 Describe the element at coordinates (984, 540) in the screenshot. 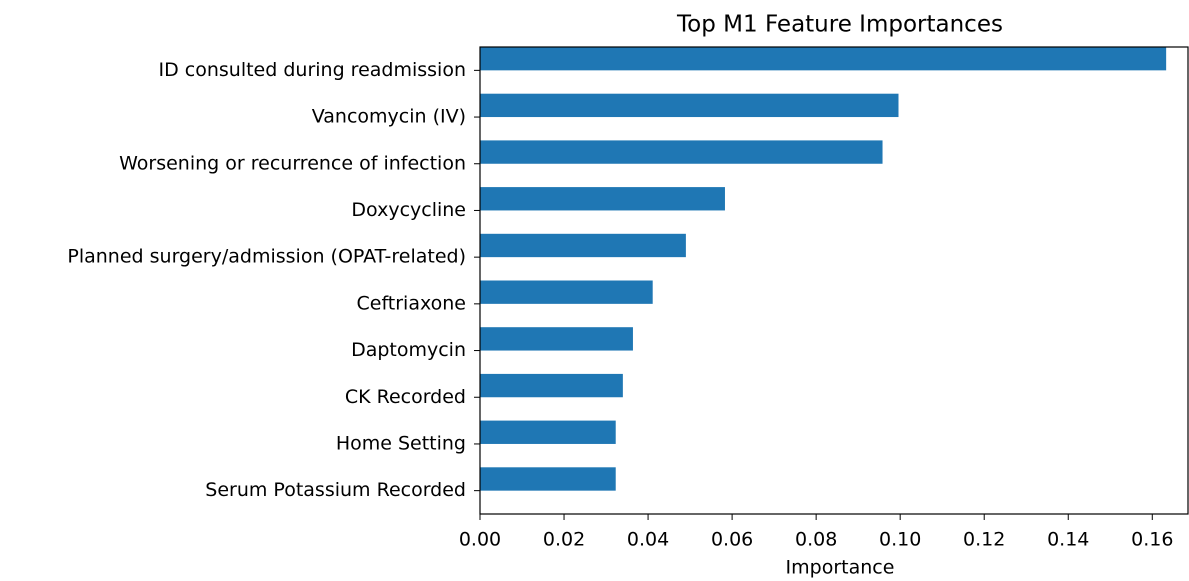

I see `x-tick-label: 0.12` at that location.